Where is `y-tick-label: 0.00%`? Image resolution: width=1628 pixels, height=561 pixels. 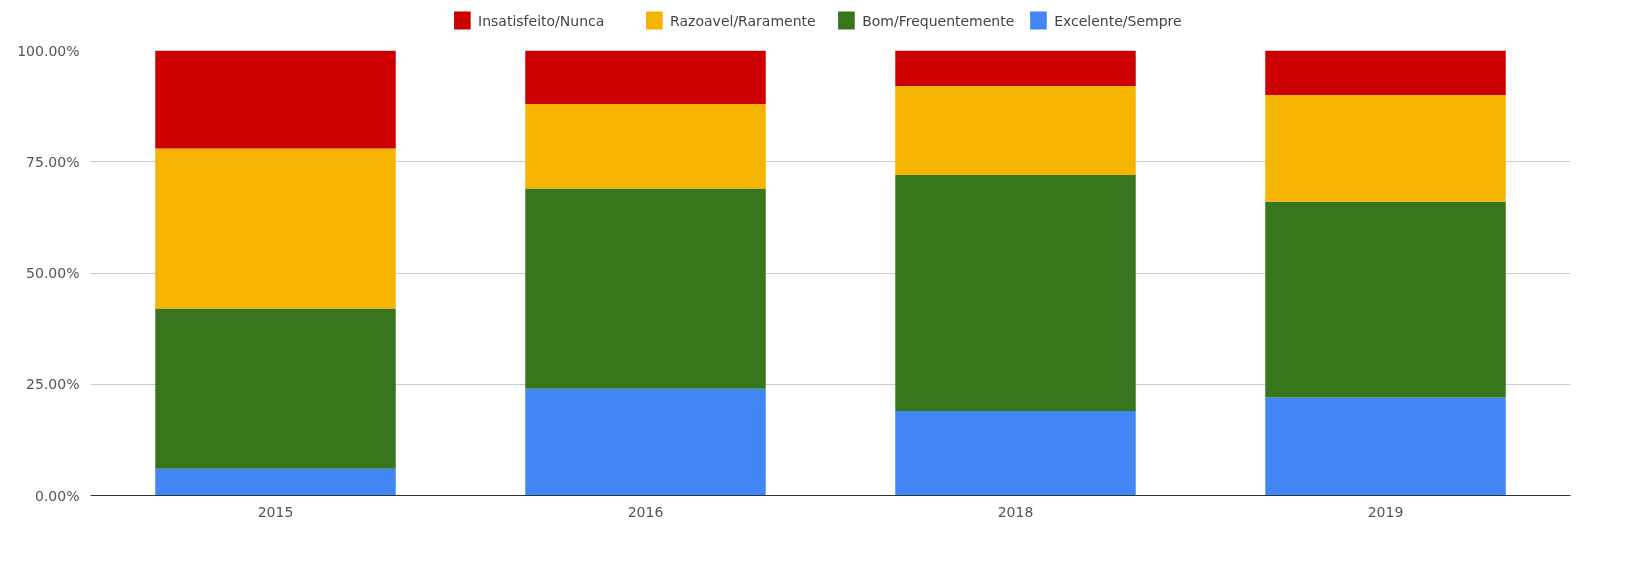
y-tick-label: 0.00% is located at coordinates (57, 495).